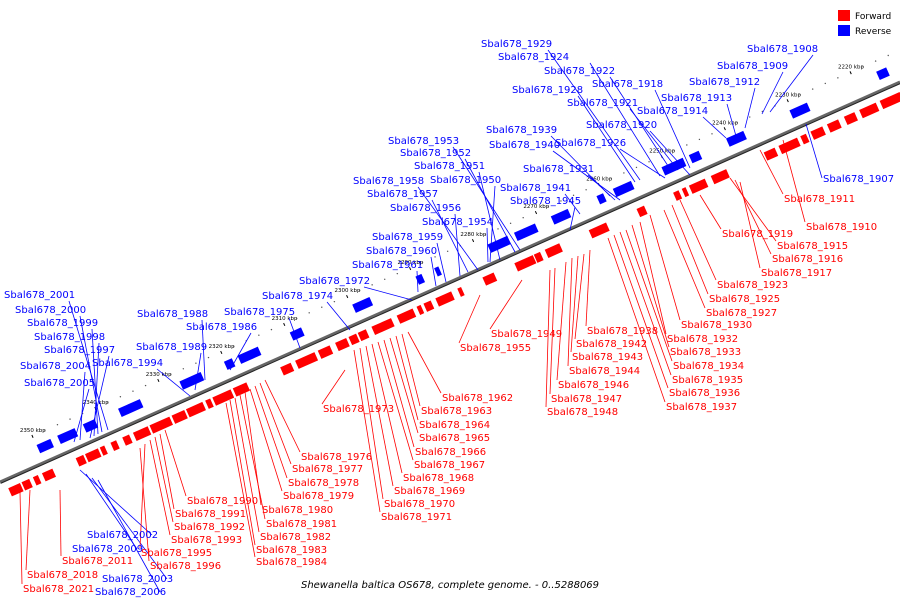 The image size is (900, 600). I want to click on forward-gene-label: Sbal678_1933, so click(705, 352).